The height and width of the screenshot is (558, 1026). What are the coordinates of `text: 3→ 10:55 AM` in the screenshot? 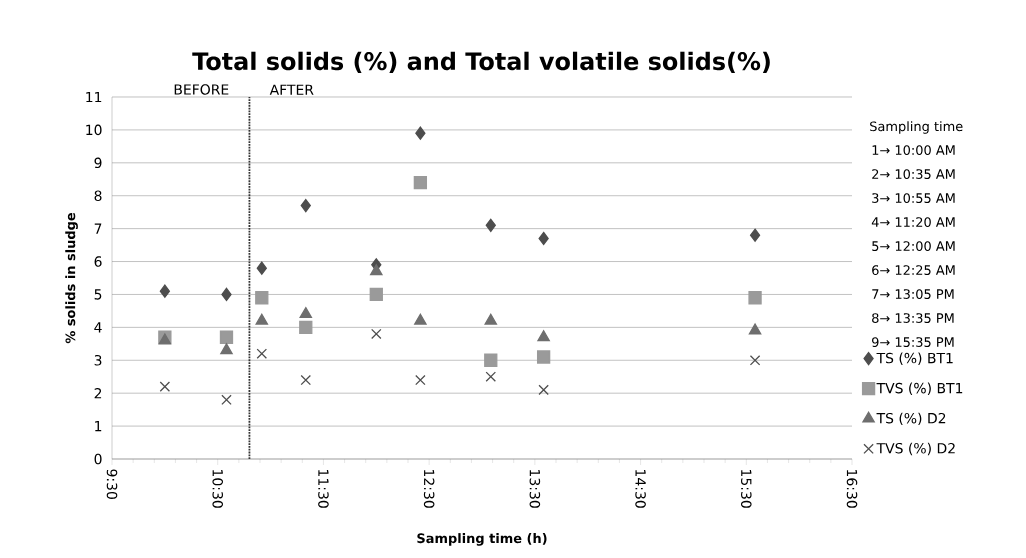 It's located at (913, 198).